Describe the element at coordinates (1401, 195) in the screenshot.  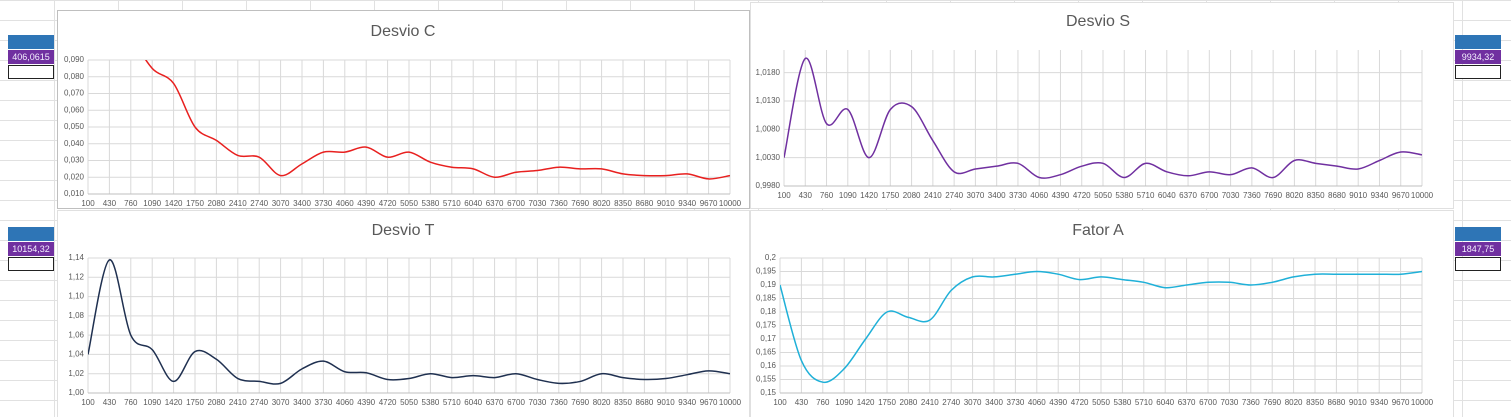
I see `x-tick-label: 9670` at that location.